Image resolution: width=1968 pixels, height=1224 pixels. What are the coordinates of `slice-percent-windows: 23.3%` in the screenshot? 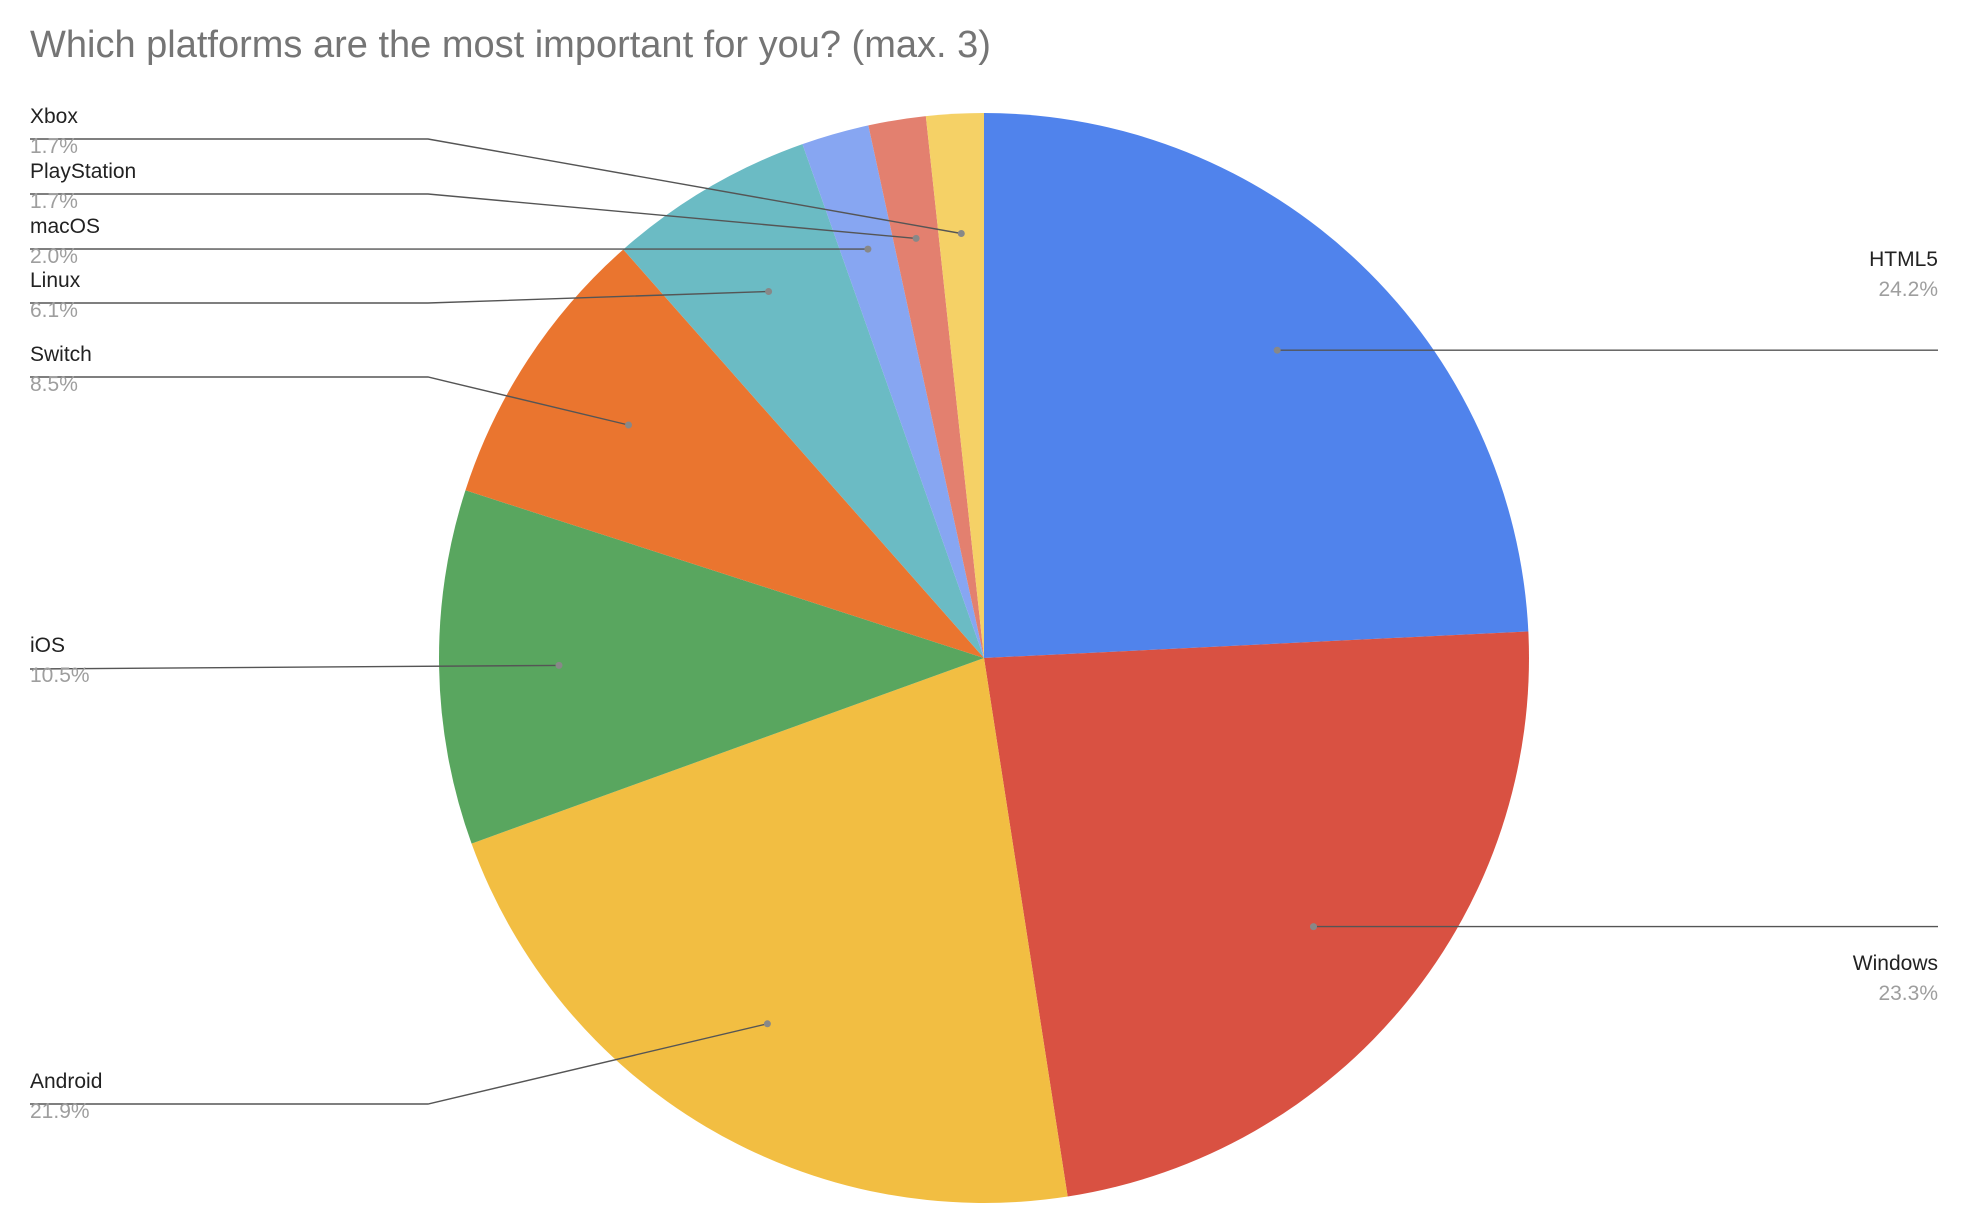 It's located at (1908, 993).